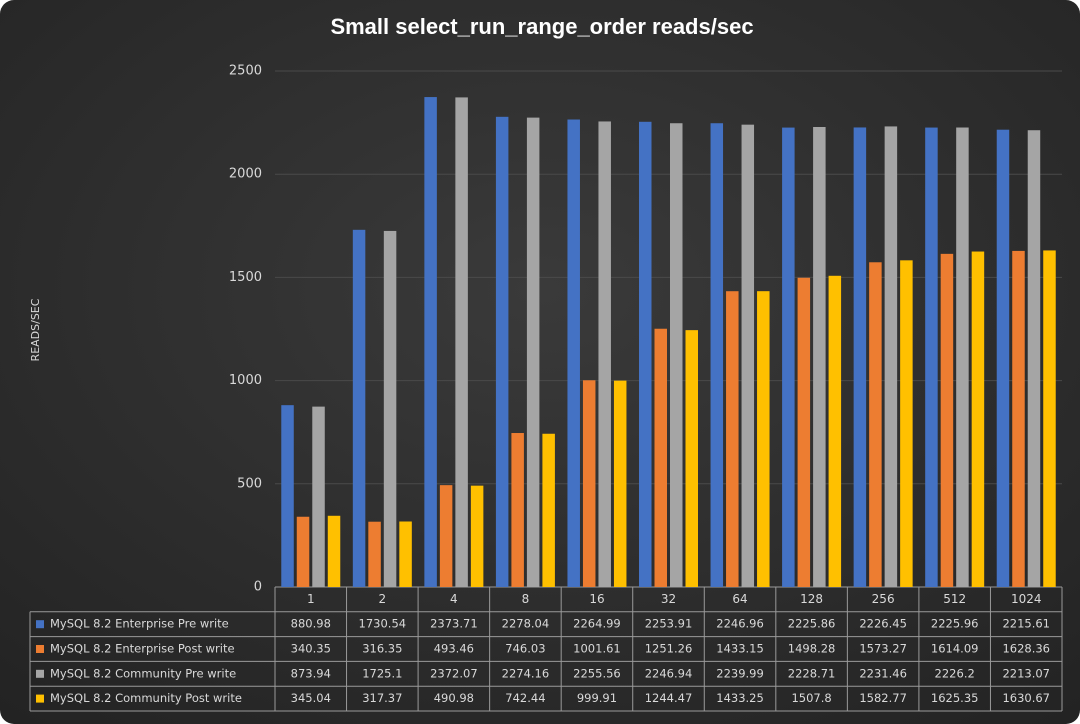  I want to click on table-cell: 2373.71, so click(454, 624).